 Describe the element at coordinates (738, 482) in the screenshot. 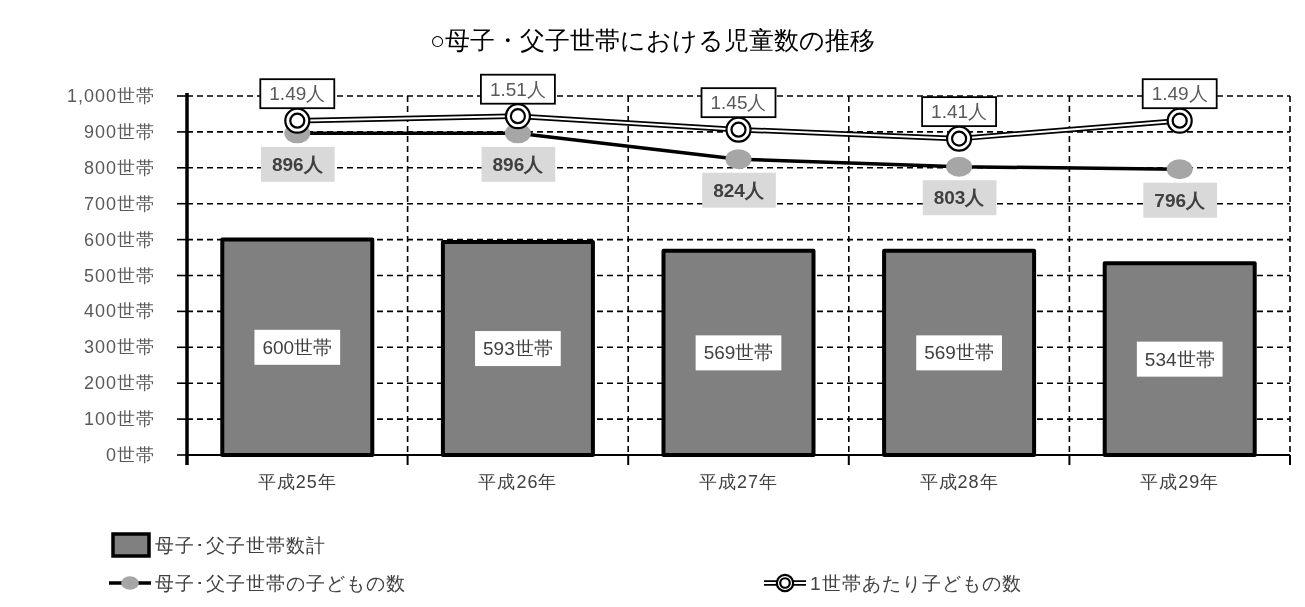

I see `x-tick-label: 平成27年` at that location.